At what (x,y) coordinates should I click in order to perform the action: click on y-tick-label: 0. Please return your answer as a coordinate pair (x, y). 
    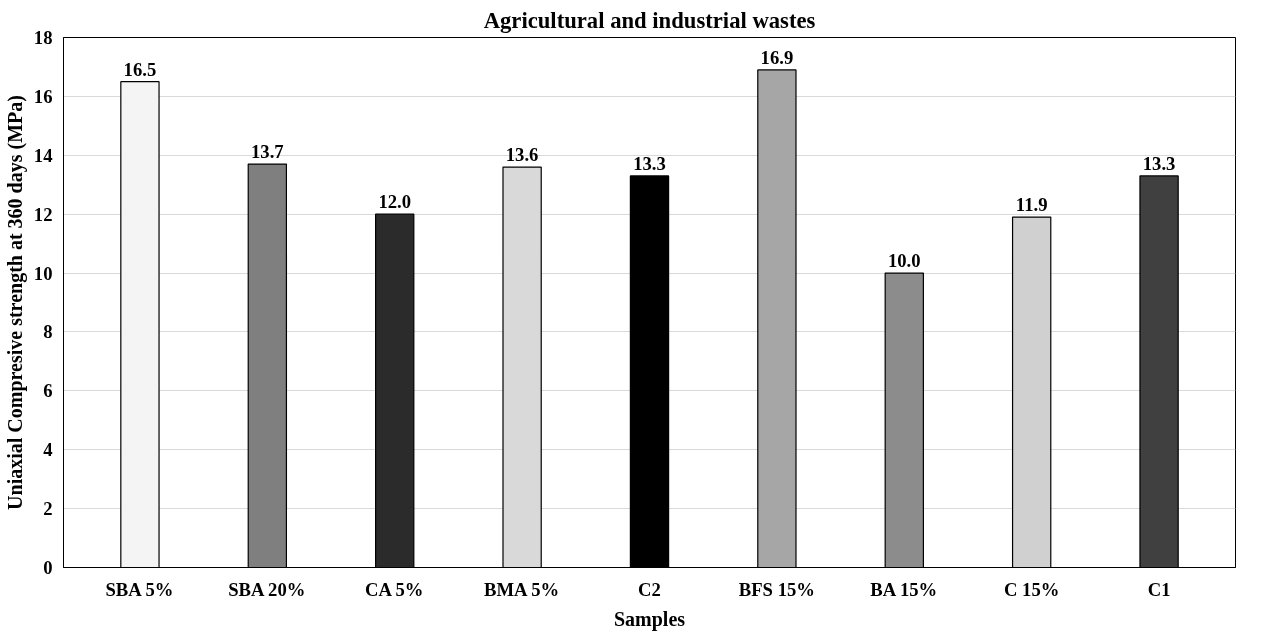
    Looking at the image, I should click on (48, 567).